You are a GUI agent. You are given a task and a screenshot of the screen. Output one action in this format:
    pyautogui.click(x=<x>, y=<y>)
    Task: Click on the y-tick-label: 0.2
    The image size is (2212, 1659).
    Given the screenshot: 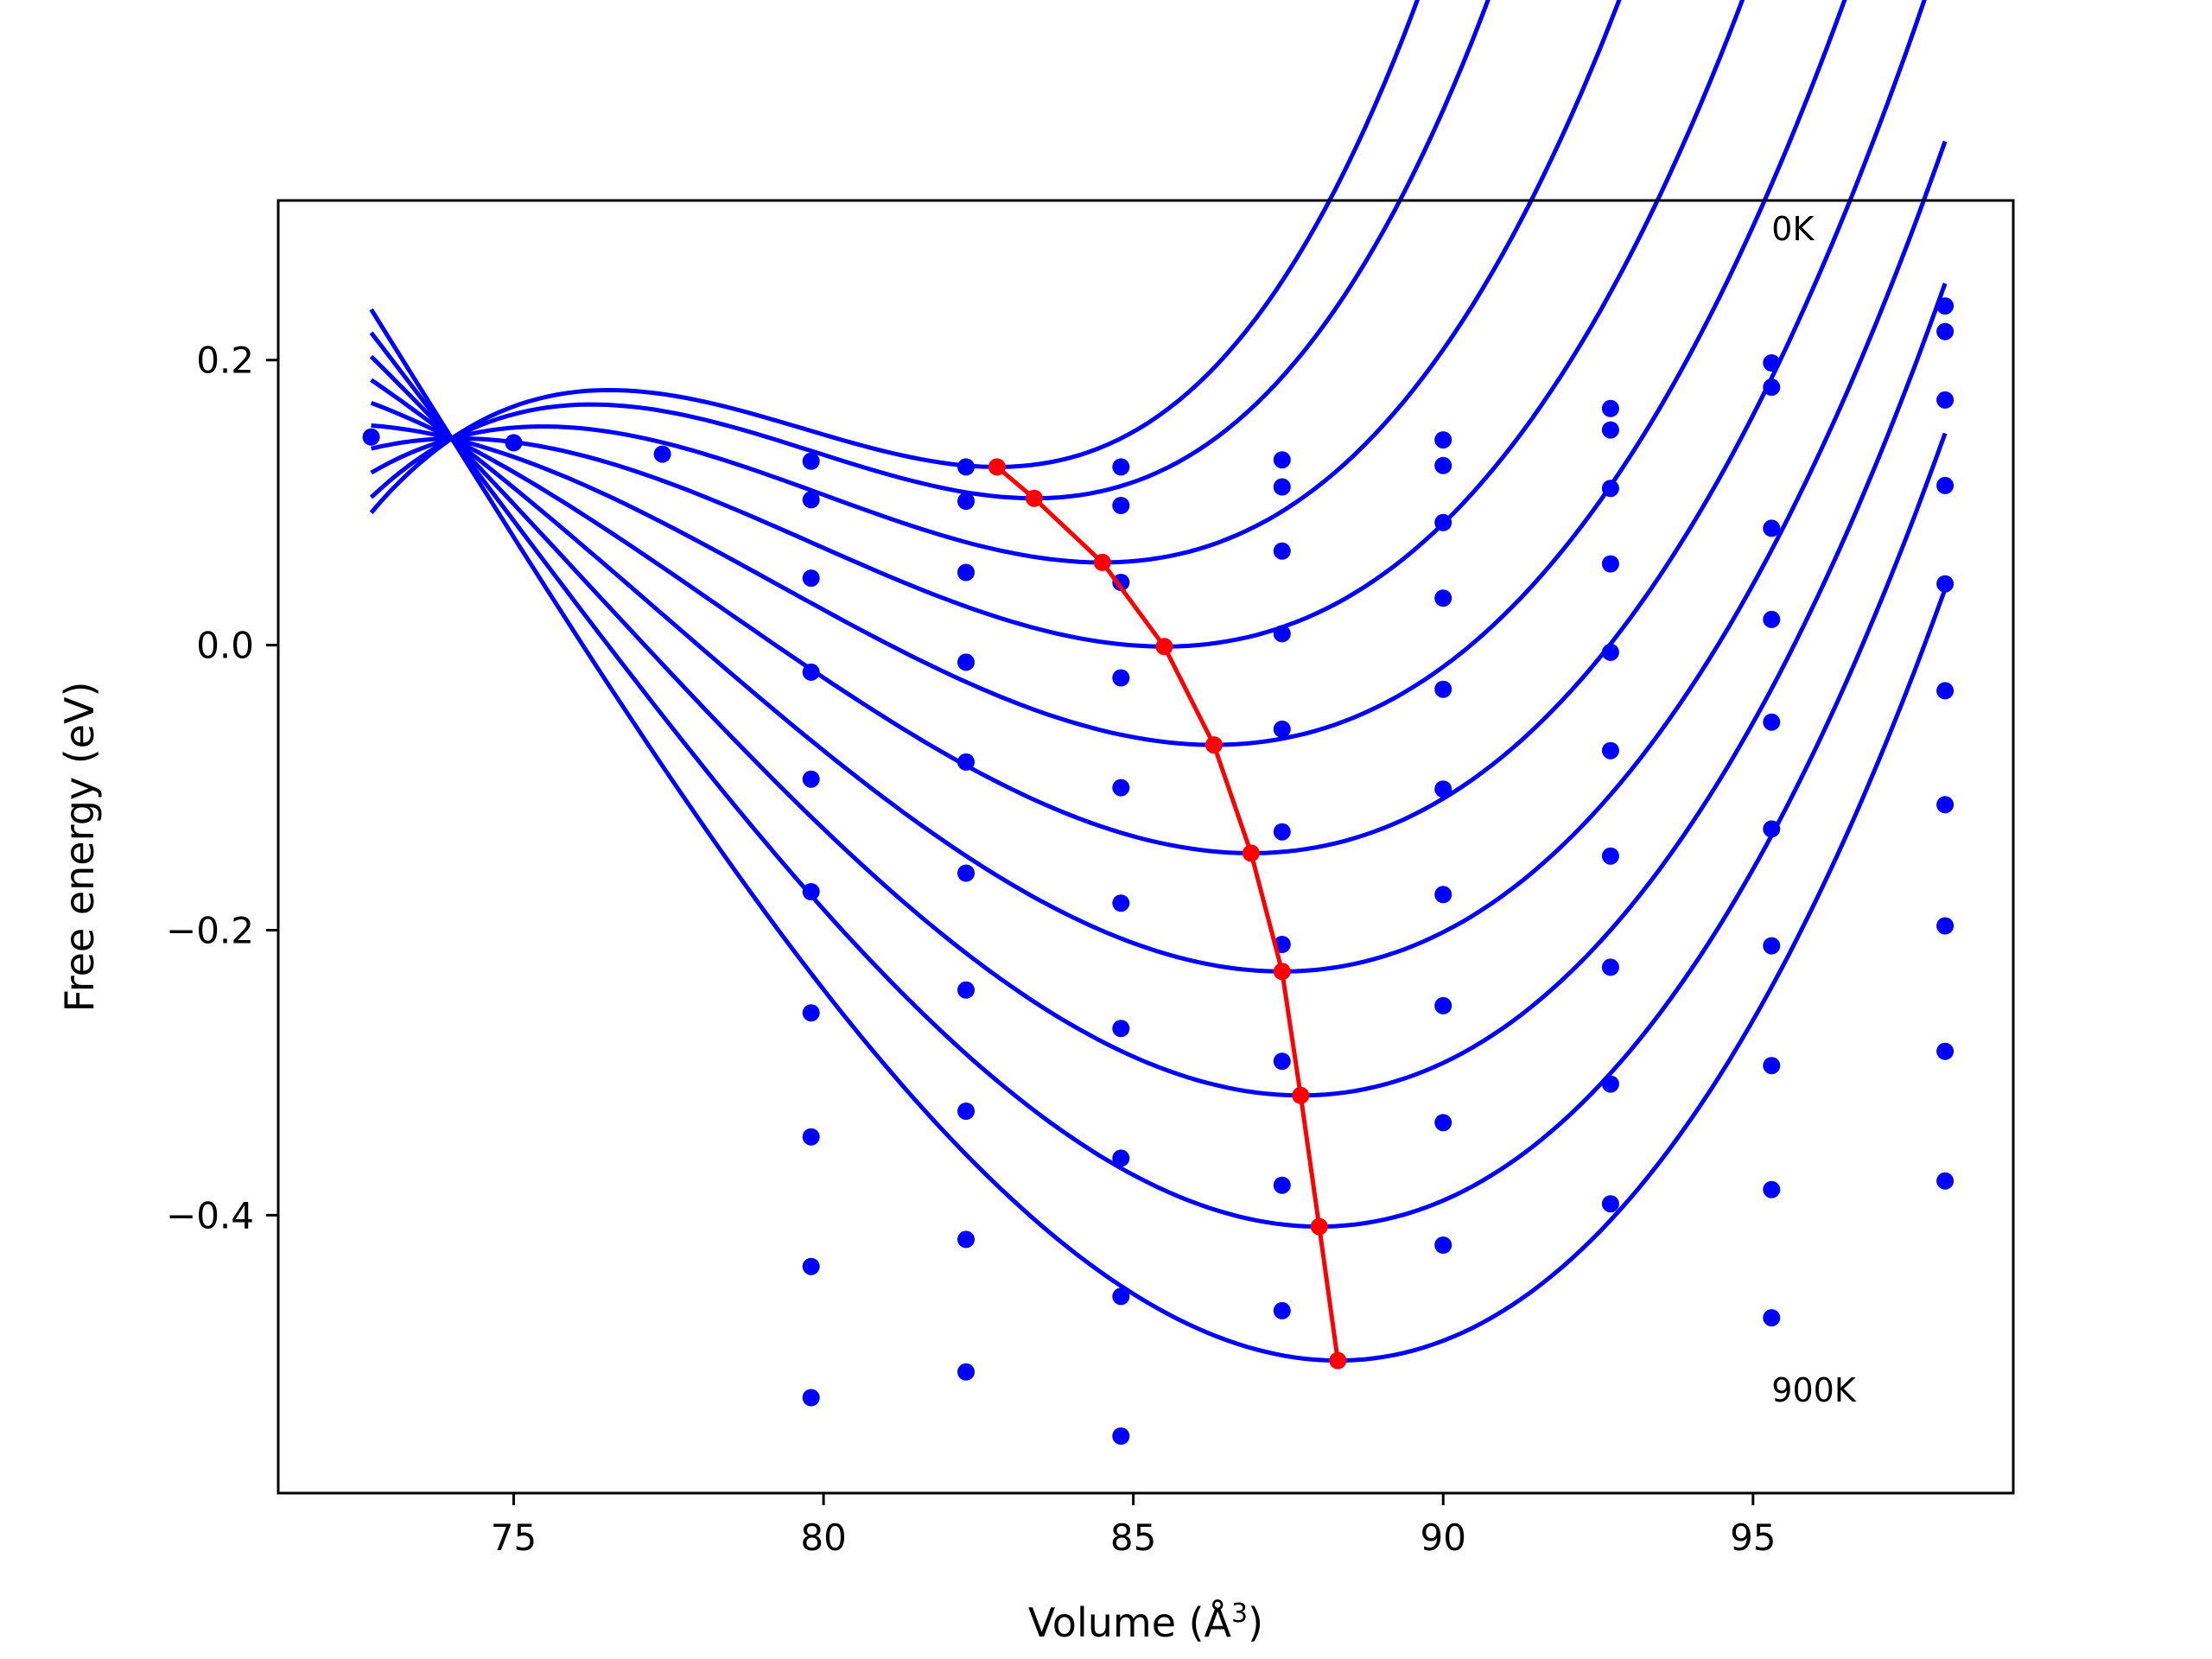 What is the action you would take?
    pyautogui.click(x=225, y=361)
    